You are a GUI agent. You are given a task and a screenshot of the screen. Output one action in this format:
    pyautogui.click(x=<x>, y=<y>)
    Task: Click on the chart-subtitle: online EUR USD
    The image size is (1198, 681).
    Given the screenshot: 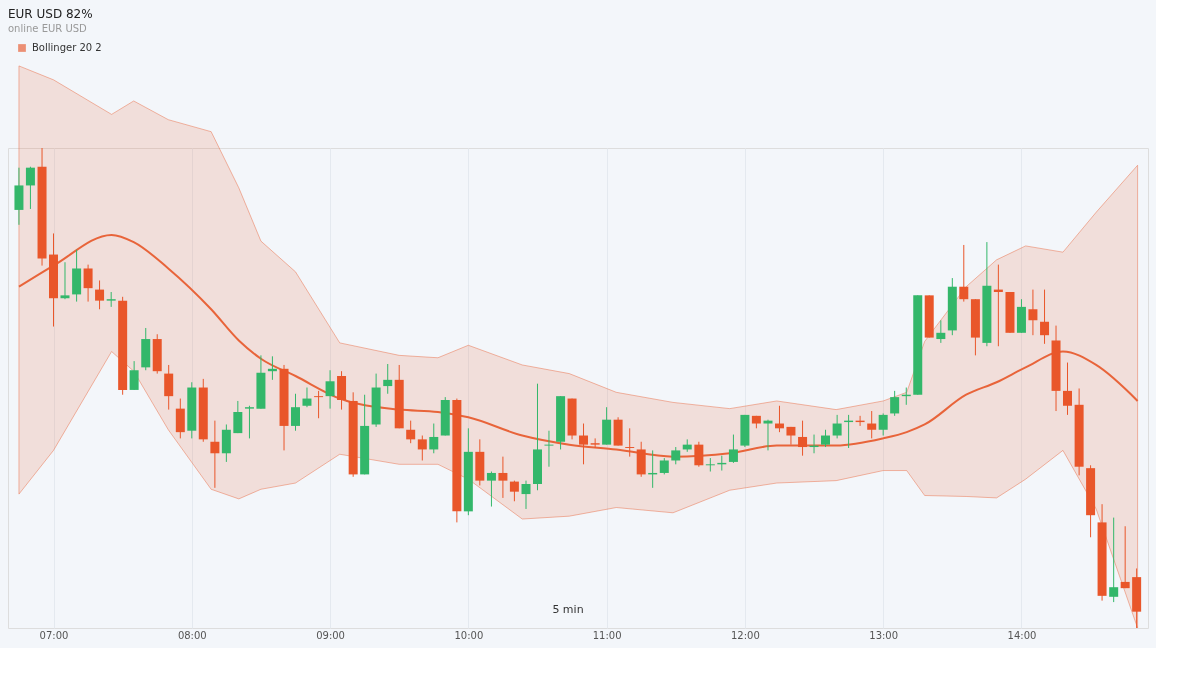 What is the action you would take?
    pyautogui.click(x=48, y=28)
    